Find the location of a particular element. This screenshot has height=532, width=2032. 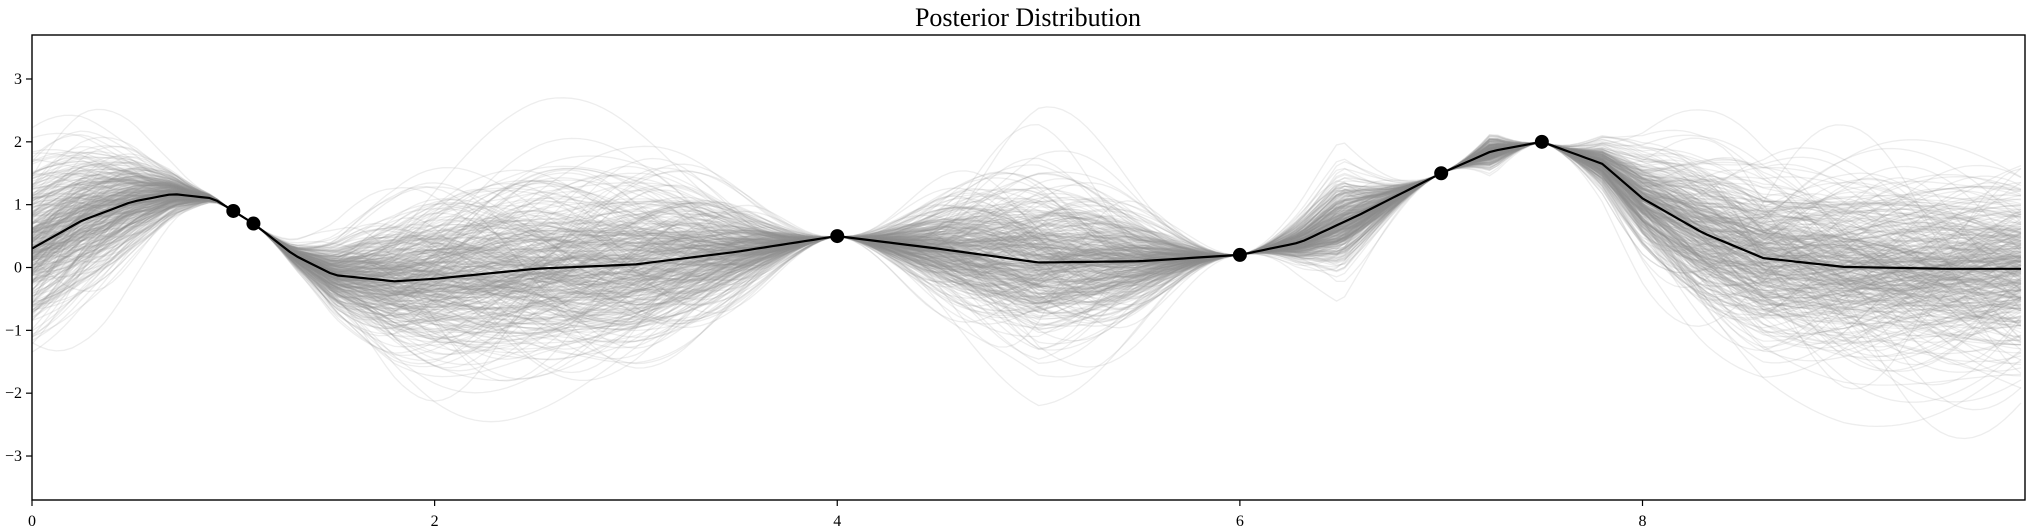

y-tick-label: −3 is located at coordinates (13, 456).